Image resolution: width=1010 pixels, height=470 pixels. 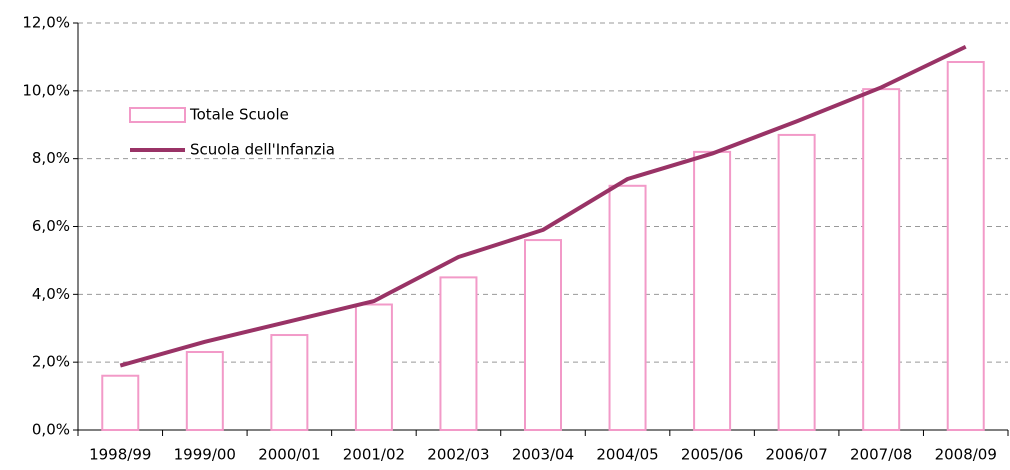 What do you see at coordinates (51, 430) in the screenshot?
I see `y-tick-label: 0,0%` at bounding box center [51, 430].